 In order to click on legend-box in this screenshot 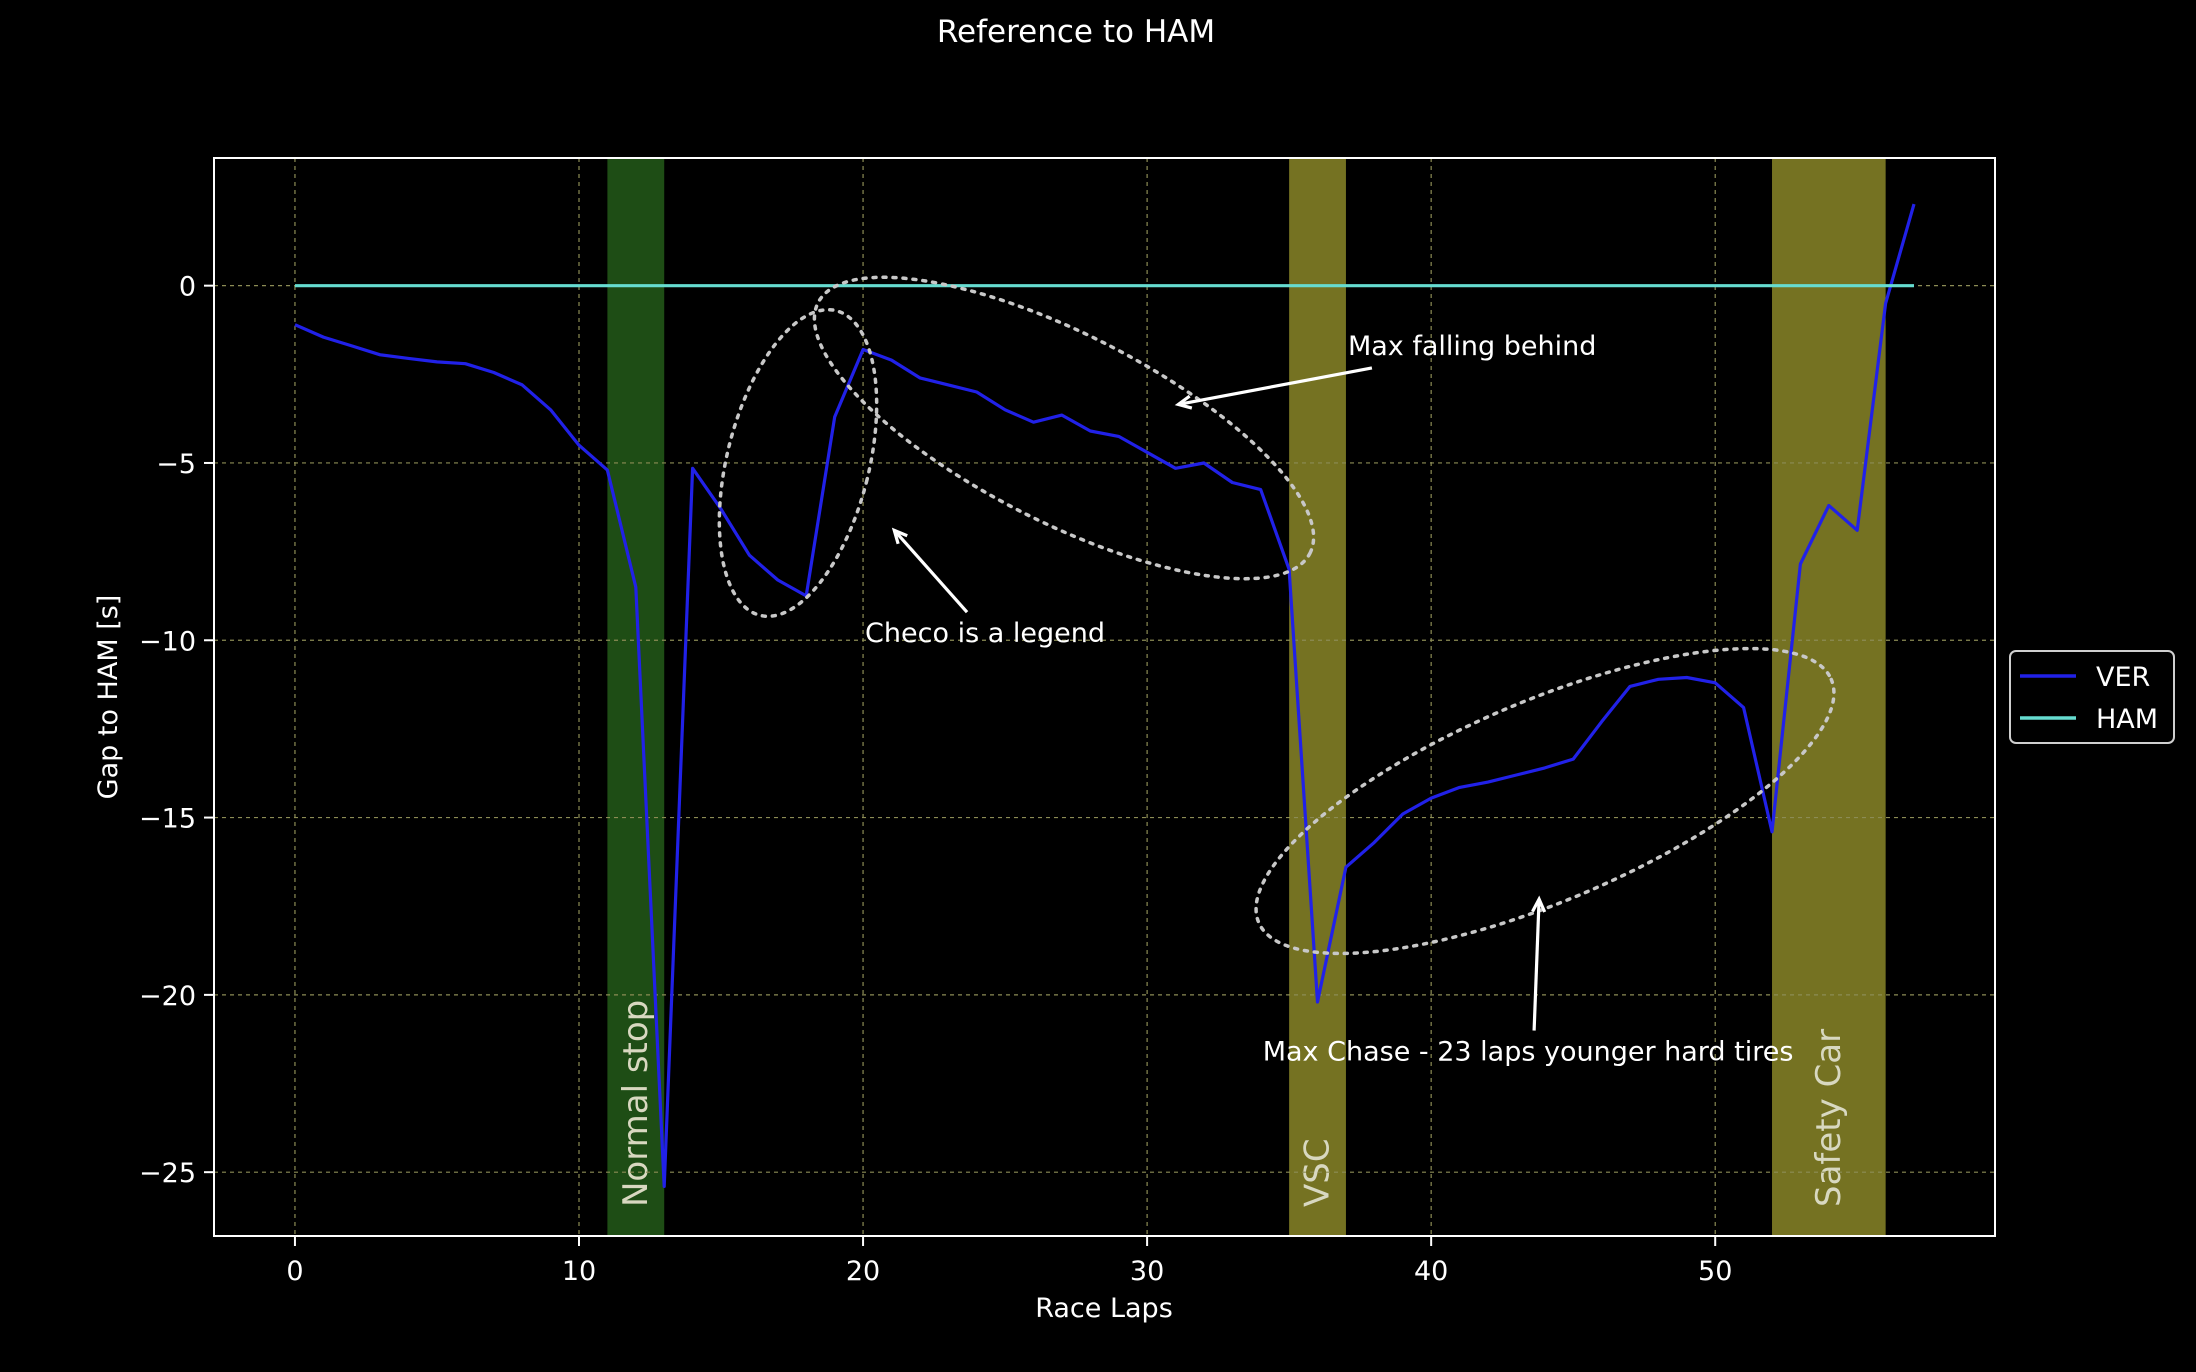, I will do `click(2092, 697)`.